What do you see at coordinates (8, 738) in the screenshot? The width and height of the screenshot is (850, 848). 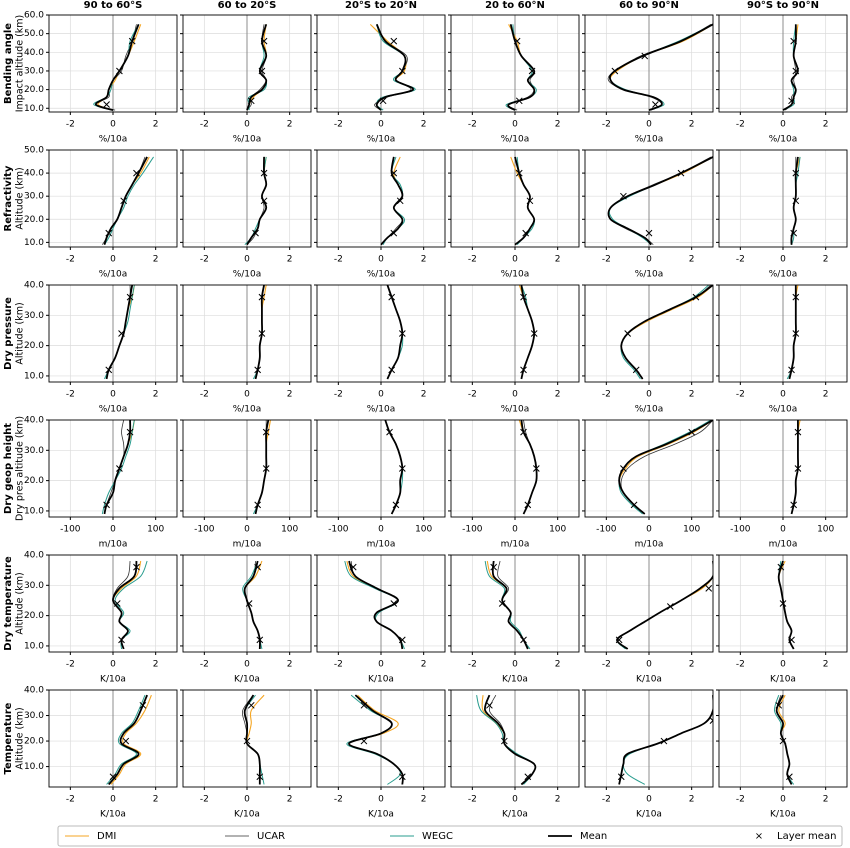 I see `row-label: Temperature` at bounding box center [8, 738].